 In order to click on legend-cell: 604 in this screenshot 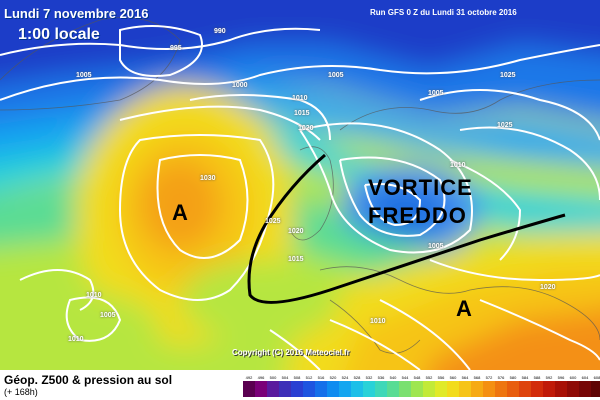, I will do `click(585, 386)`.